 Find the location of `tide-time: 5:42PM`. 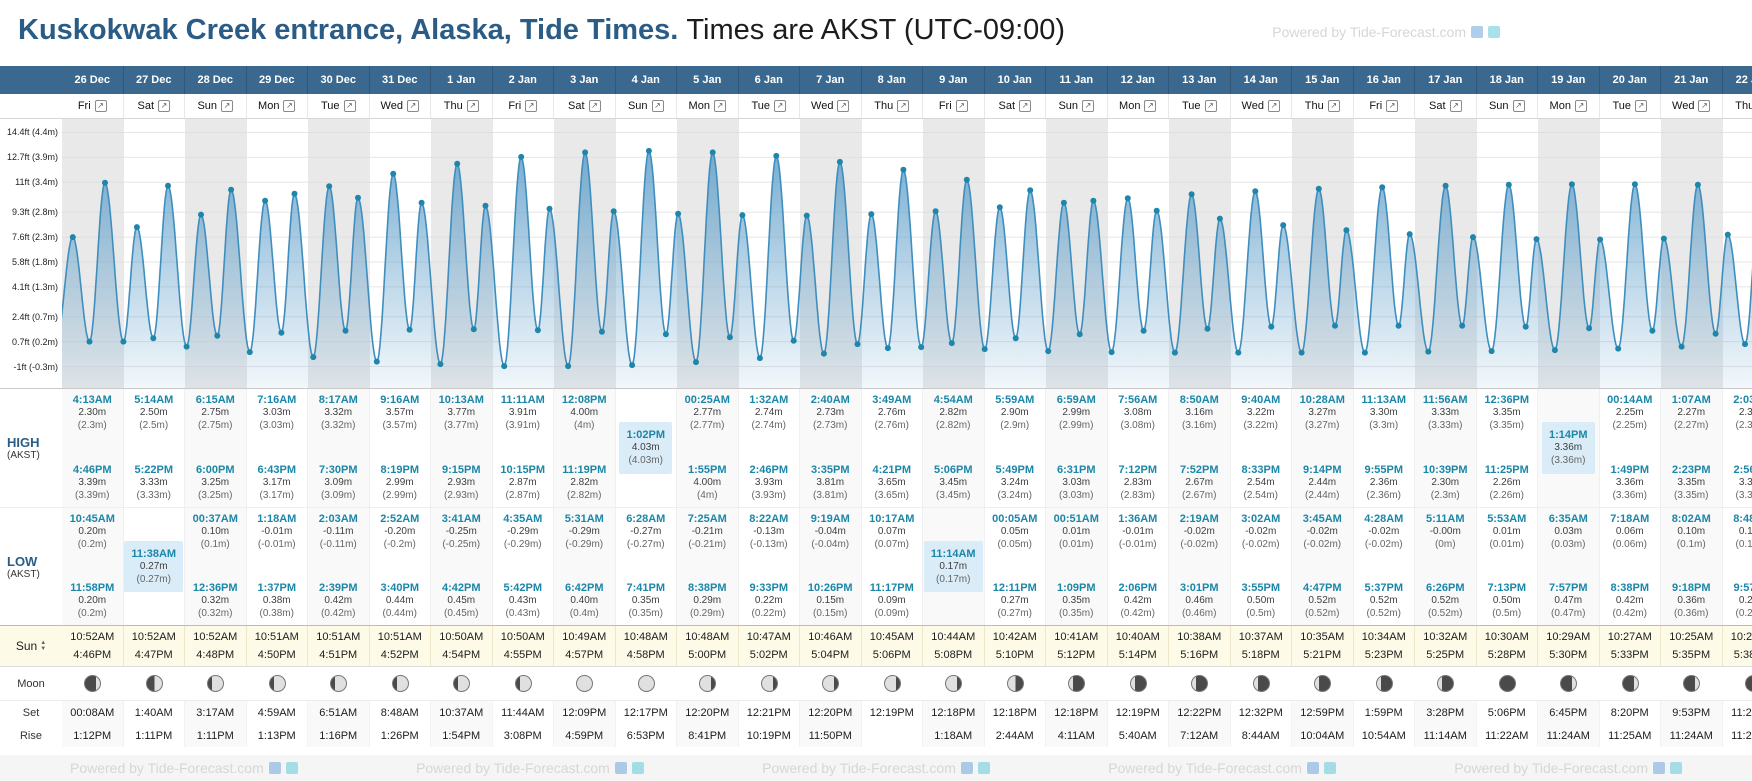

tide-time: 5:42PM is located at coordinates (522, 588).